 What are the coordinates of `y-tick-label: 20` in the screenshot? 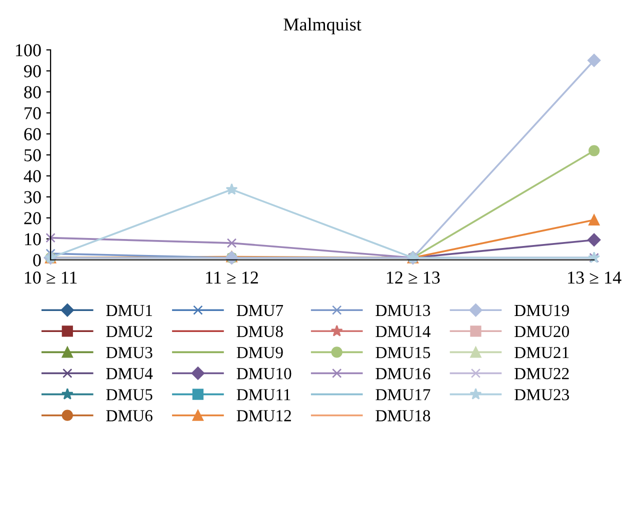 It's located at (32, 218).